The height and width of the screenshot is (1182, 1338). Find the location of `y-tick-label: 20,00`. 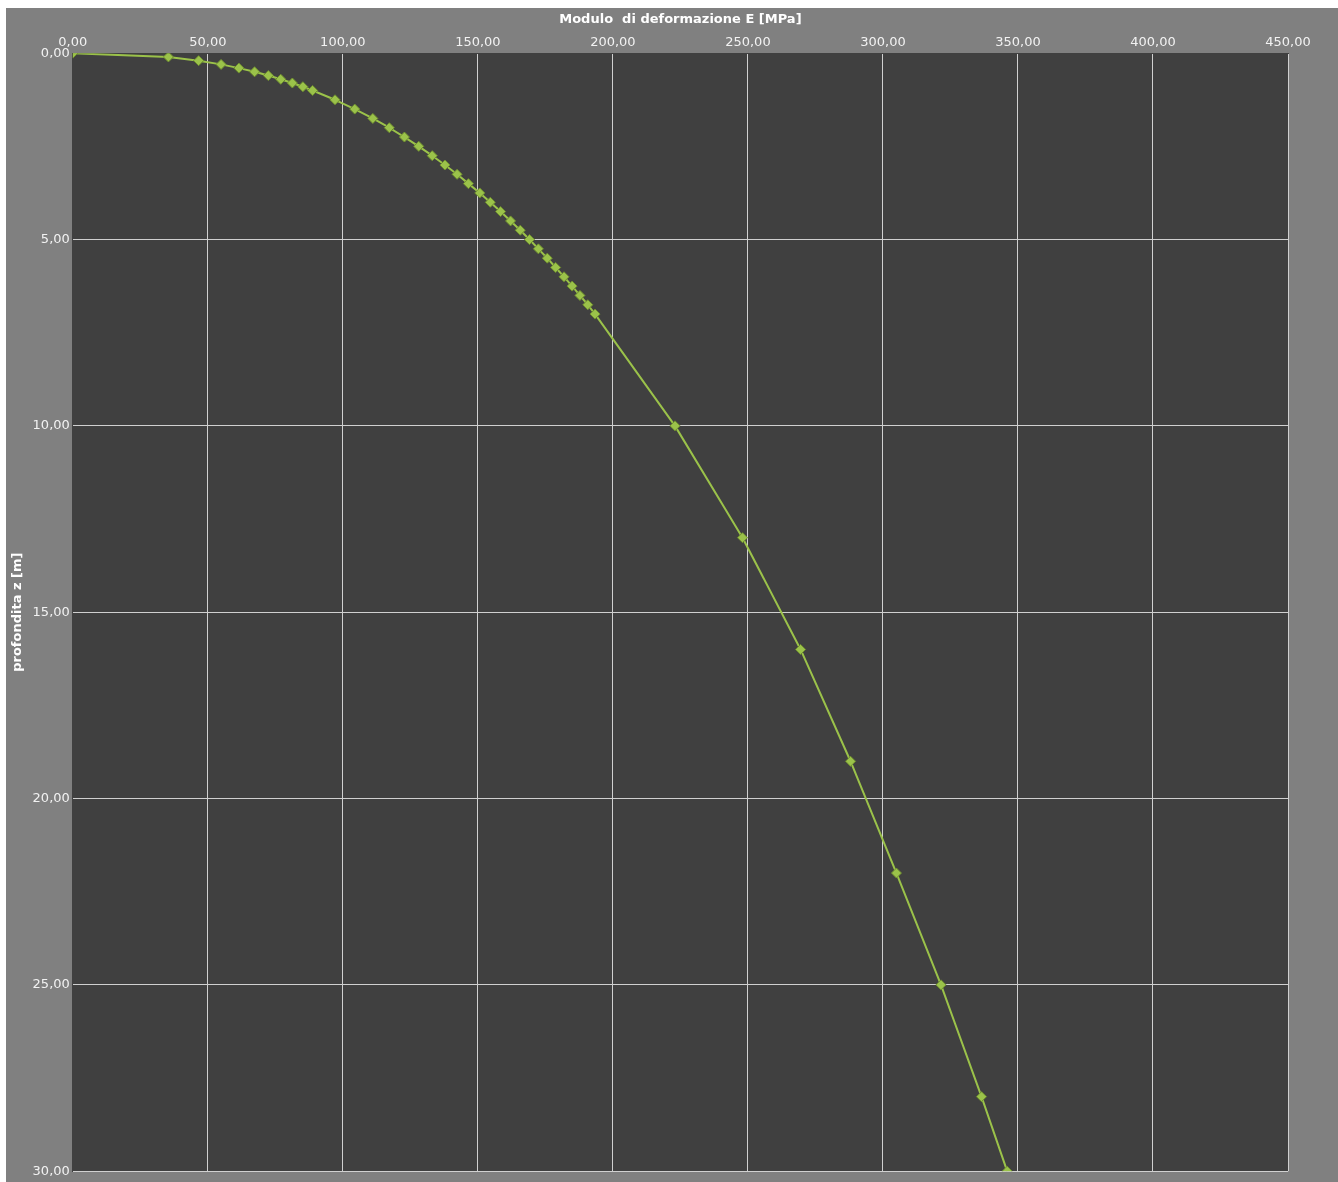

y-tick-label: 20,00 is located at coordinates (51, 797).